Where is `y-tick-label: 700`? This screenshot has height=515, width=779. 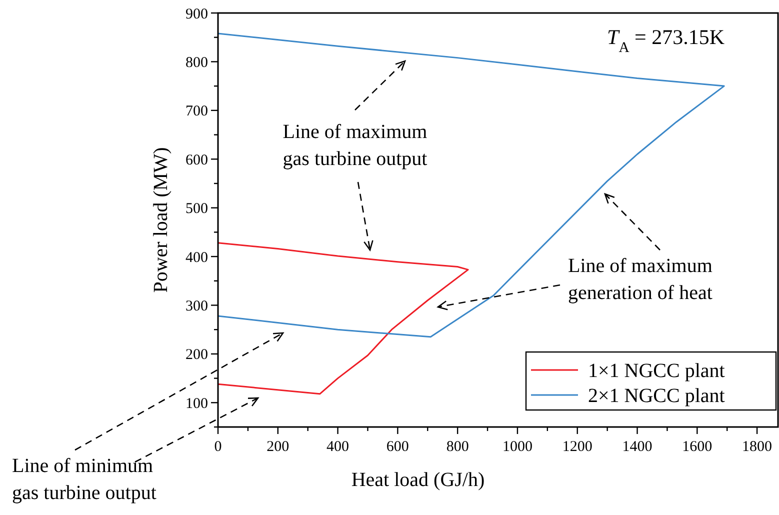 y-tick-label: 700 is located at coordinates (197, 112).